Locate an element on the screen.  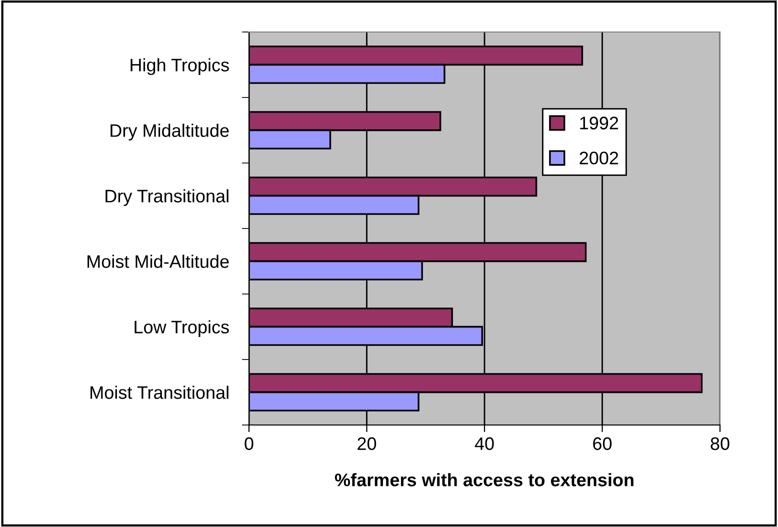
x-tick-label: 40 is located at coordinates (484, 443).